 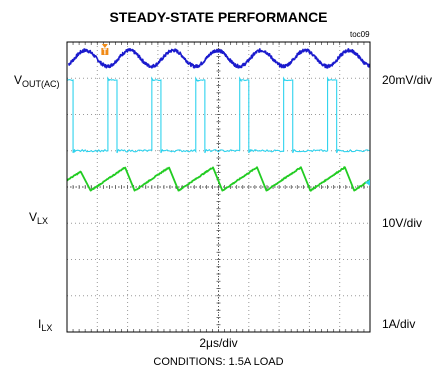 What do you see at coordinates (360, 34) in the screenshot?
I see `figure-reference: toc09` at bounding box center [360, 34].